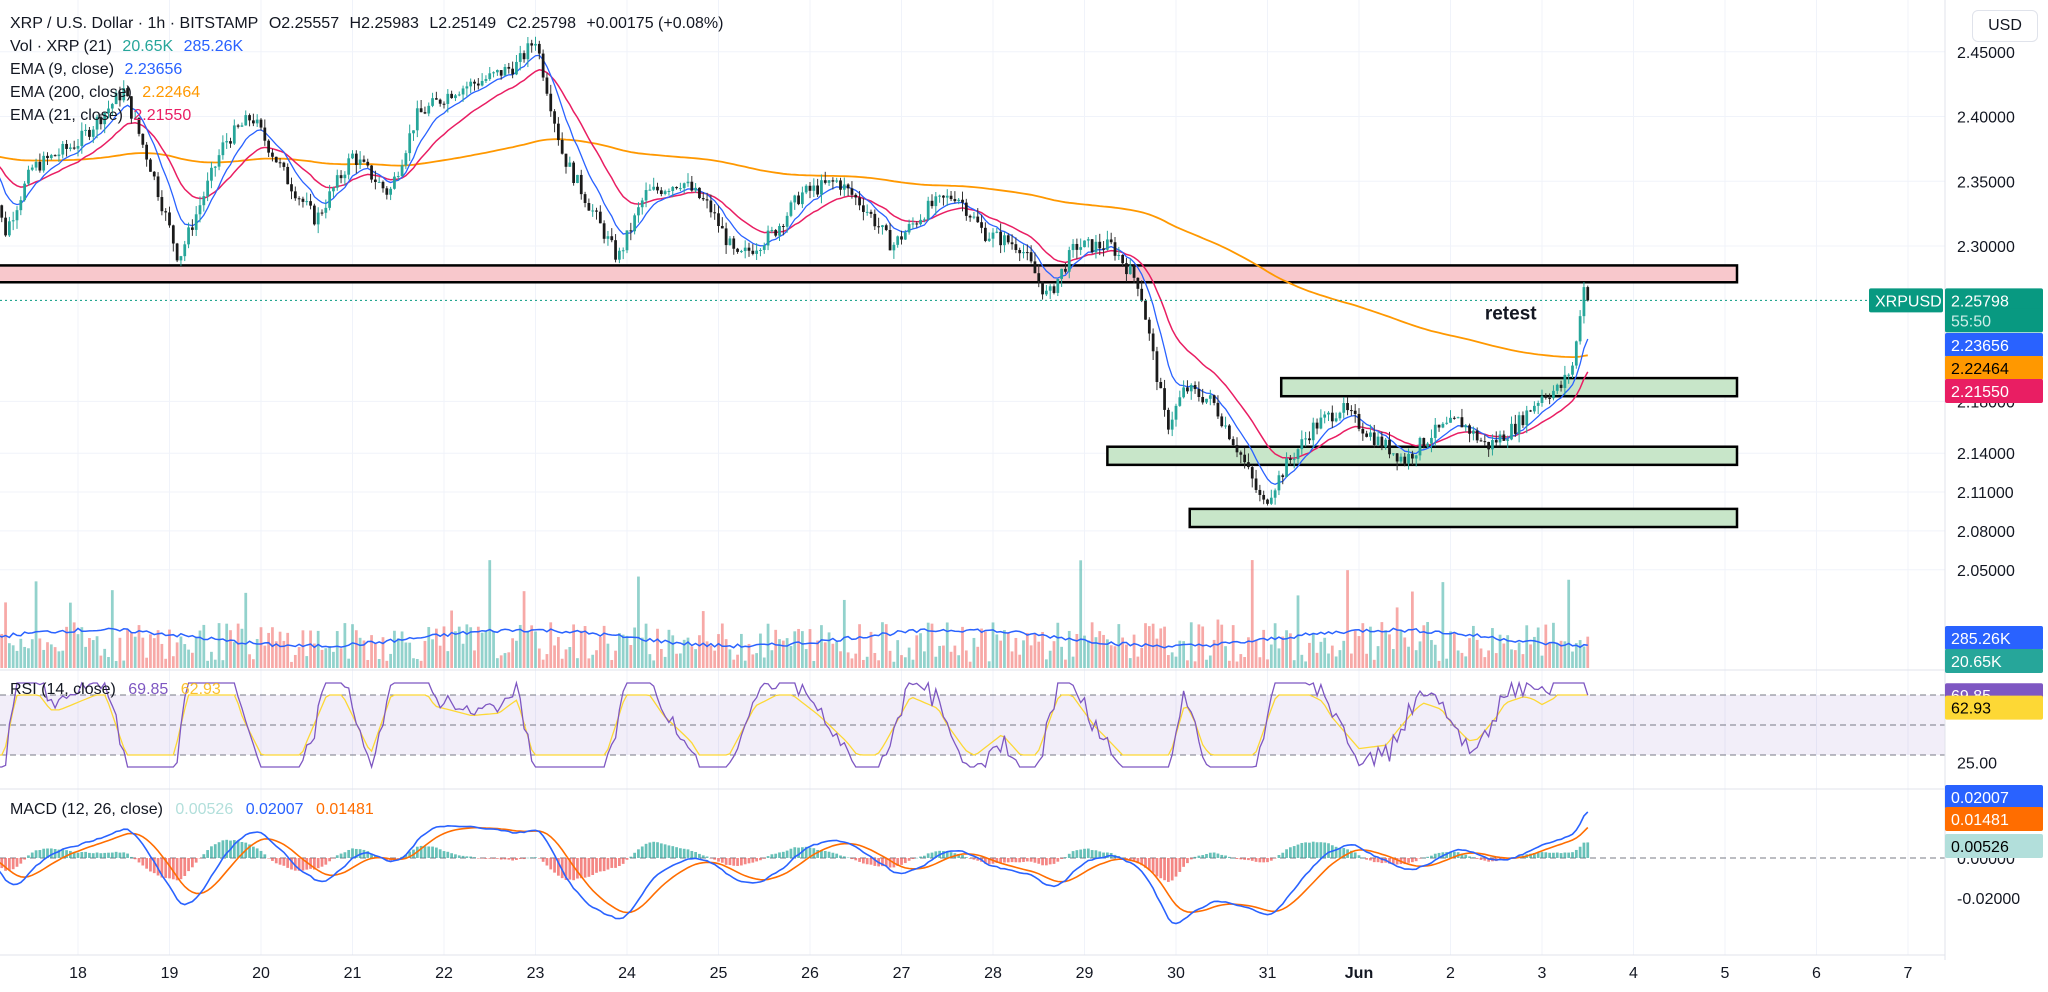 This screenshot has height=992, width=2048. What do you see at coordinates (794, 725) in the screenshot?
I see `rsi-ma-line` at bounding box center [794, 725].